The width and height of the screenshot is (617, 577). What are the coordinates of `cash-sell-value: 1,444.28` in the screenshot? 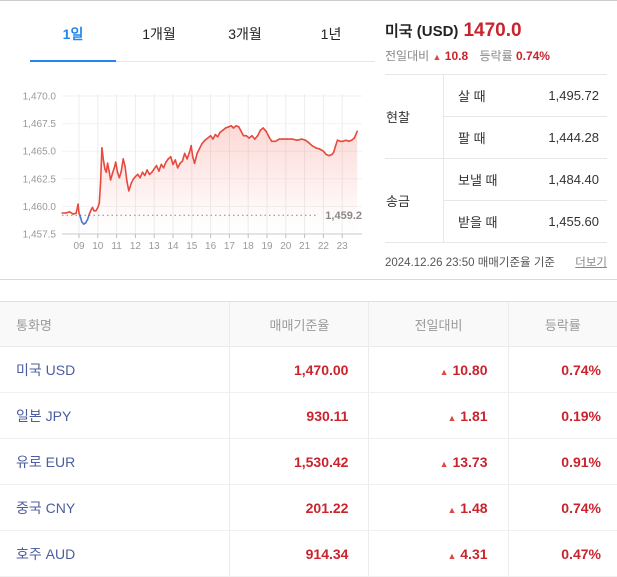 It's located at (564, 138).